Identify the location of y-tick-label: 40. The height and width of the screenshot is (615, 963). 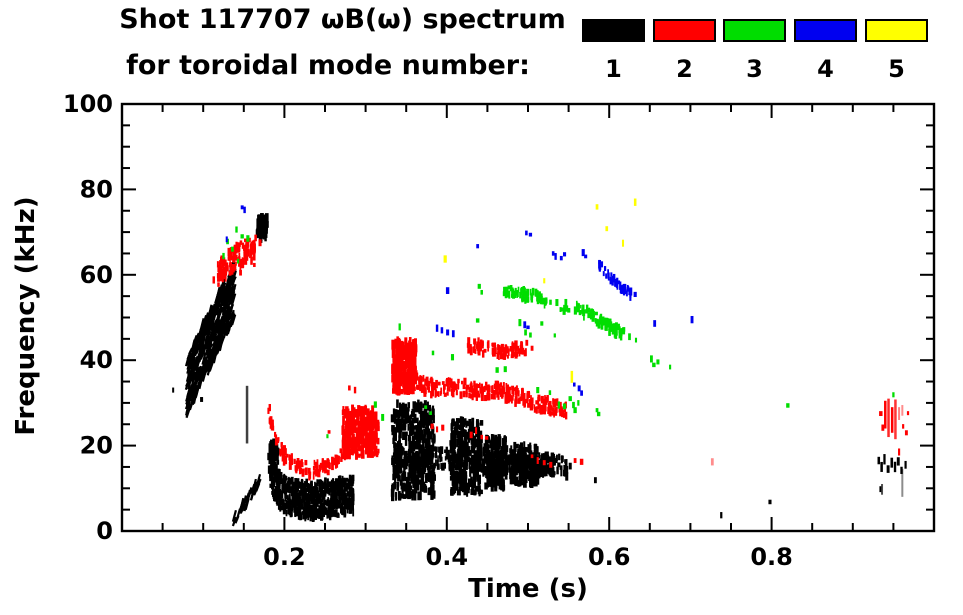
(96, 360).